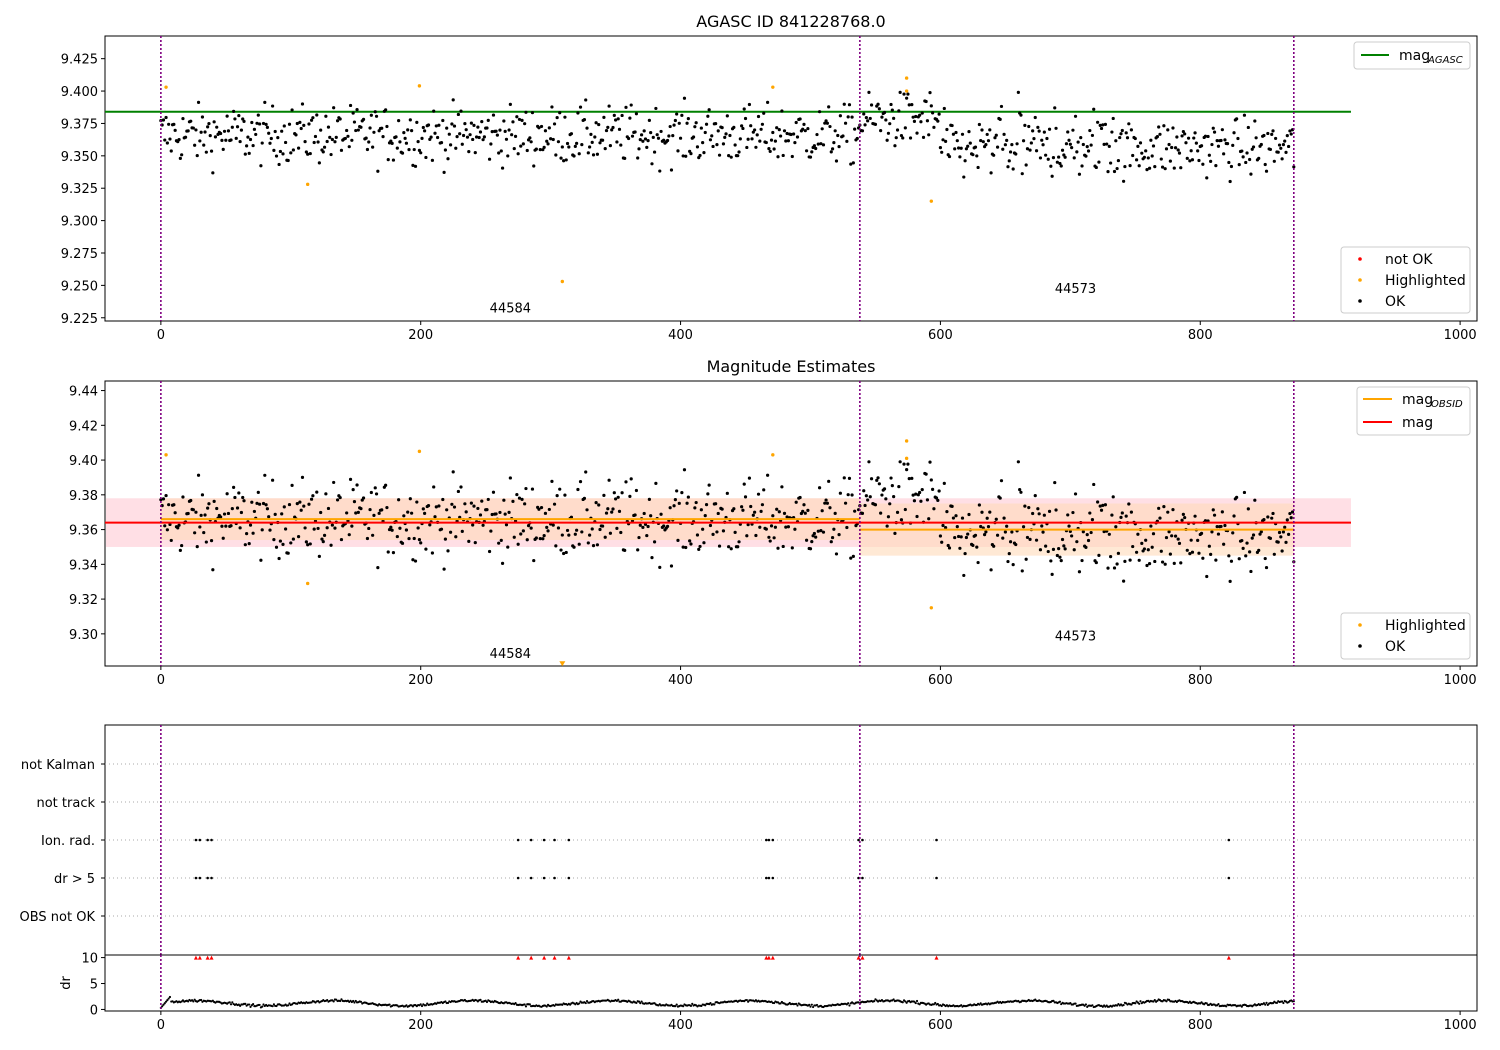 Image resolution: width=1500 pixels, height=1050 pixels. What do you see at coordinates (83, 392) in the screenshot?
I see `y-tick-label: 9.44` at bounding box center [83, 392].